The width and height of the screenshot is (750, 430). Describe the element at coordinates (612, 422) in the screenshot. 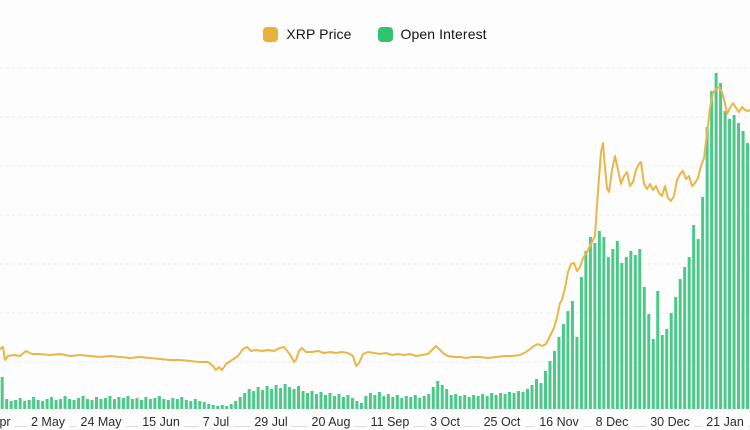

I see `x-axis-label: 8 Dec` at that location.